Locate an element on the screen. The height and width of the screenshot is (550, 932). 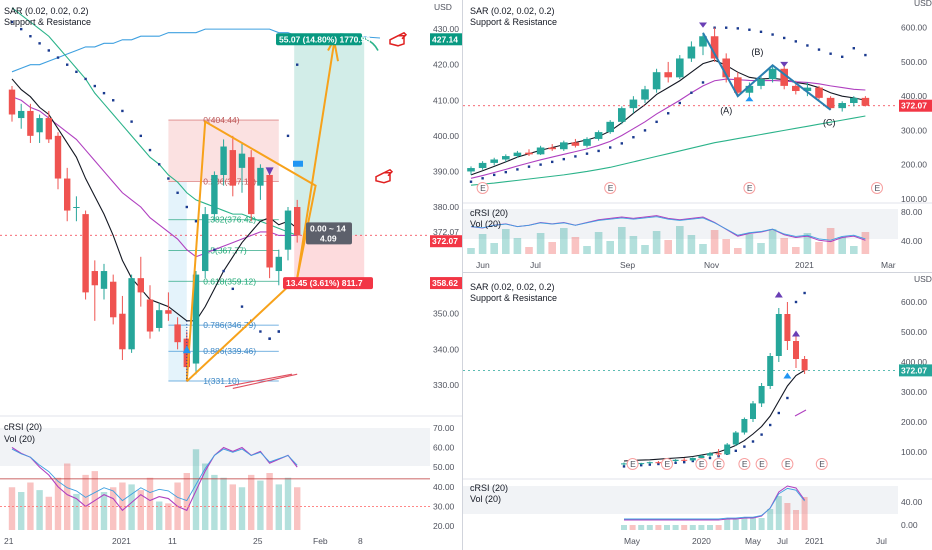
rt-earnings-marker is located at coordinates (877, 188).